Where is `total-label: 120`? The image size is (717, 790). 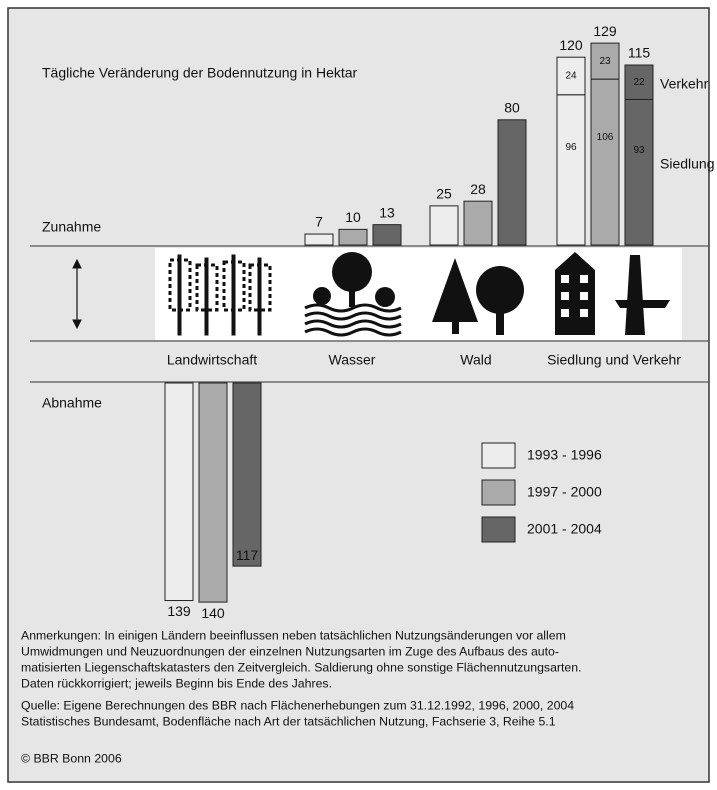
total-label: 120 is located at coordinates (571, 45).